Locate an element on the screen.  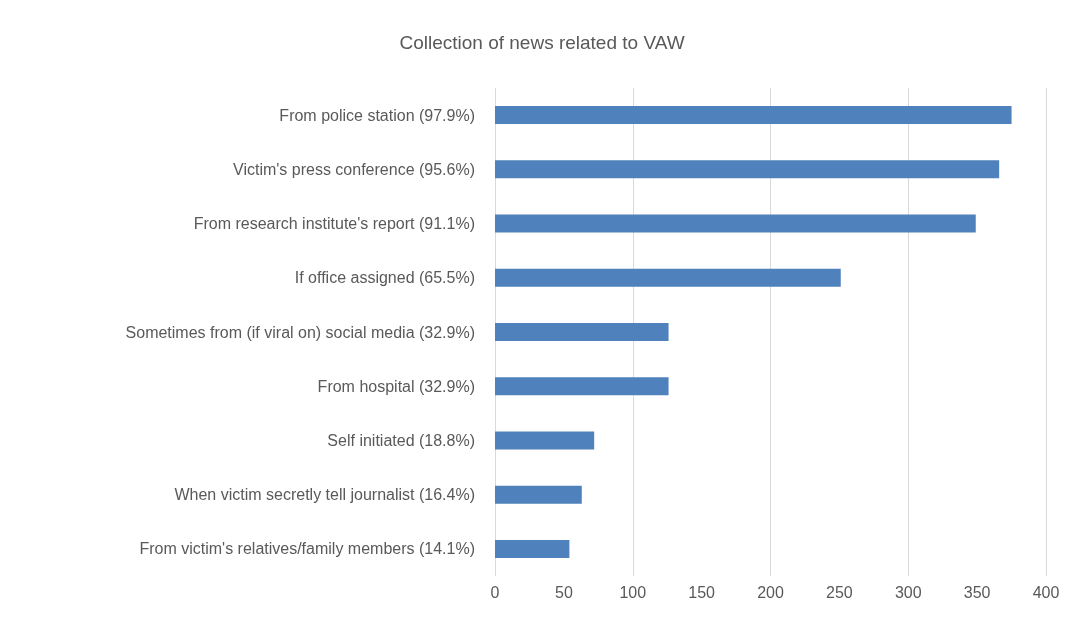
y-tick-label: From police station (97.9%) is located at coordinates (377, 115).